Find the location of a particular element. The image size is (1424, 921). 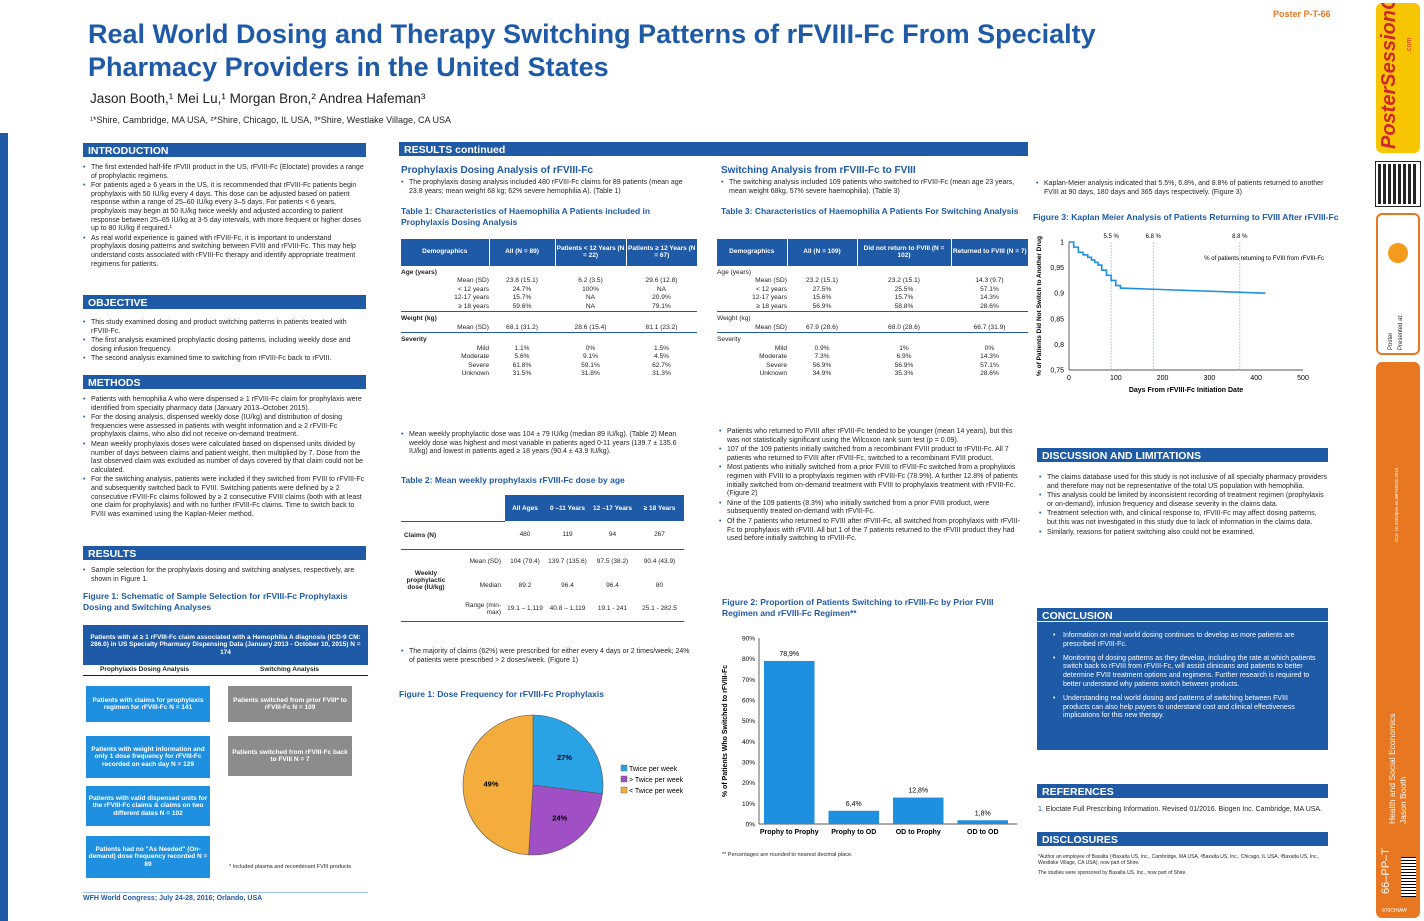

legend-label: > Twice per week is located at coordinates (656, 780).